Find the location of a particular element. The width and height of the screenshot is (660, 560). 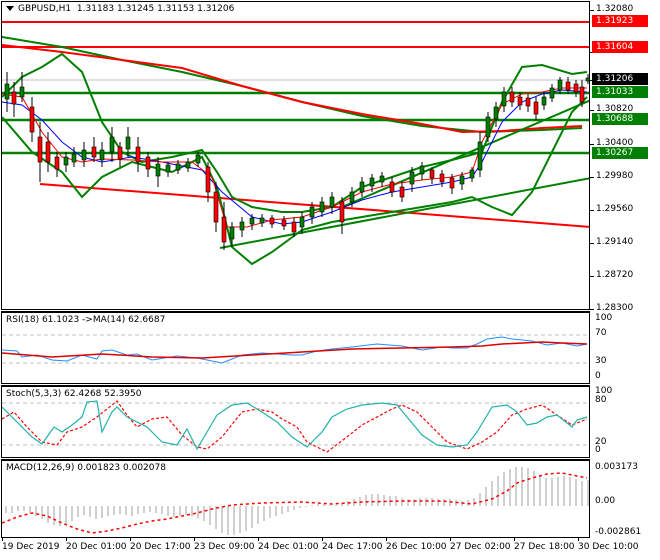

stoch-axis: 100 80 20 0 is located at coordinates (625, 421).